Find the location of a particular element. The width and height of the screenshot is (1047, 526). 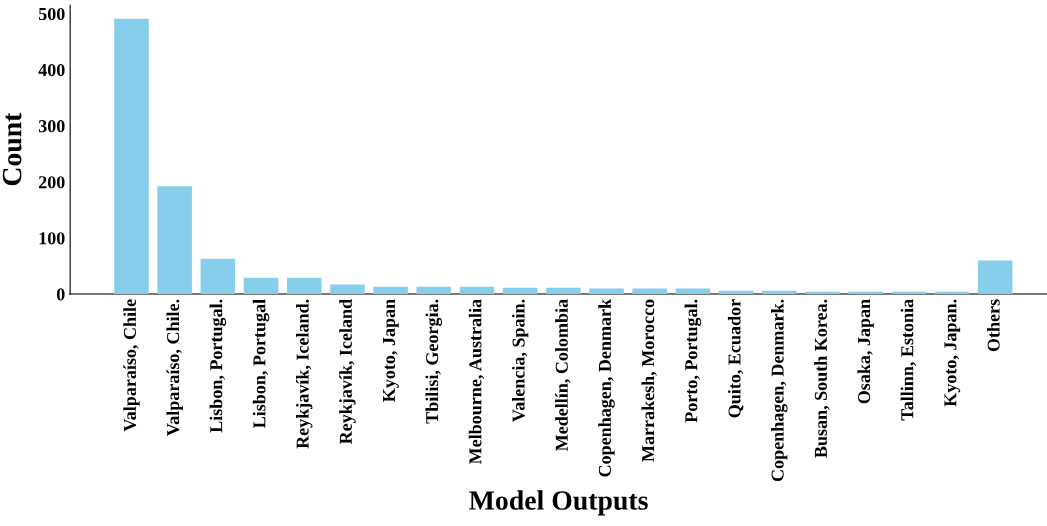

x-tick-label: Busan, South Korea. is located at coordinates (822, 378).